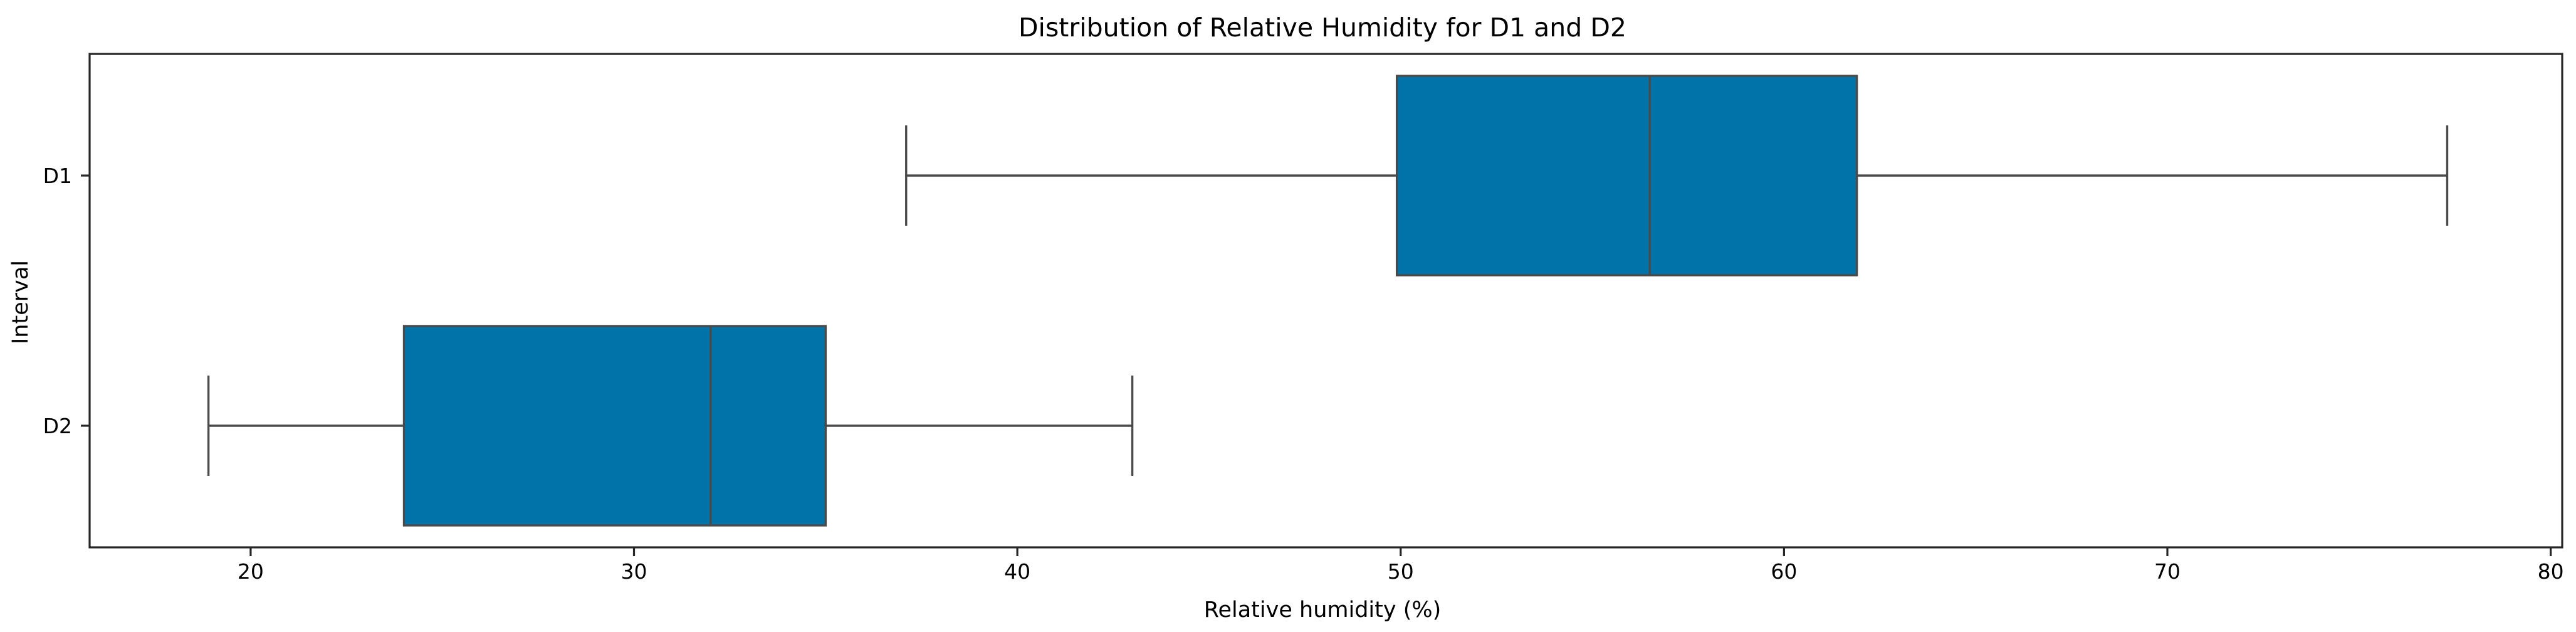 Image resolution: width=2576 pixels, height=632 pixels. What do you see at coordinates (1017, 571) in the screenshot?
I see `x-tick-label: 40` at bounding box center [1017, 571].